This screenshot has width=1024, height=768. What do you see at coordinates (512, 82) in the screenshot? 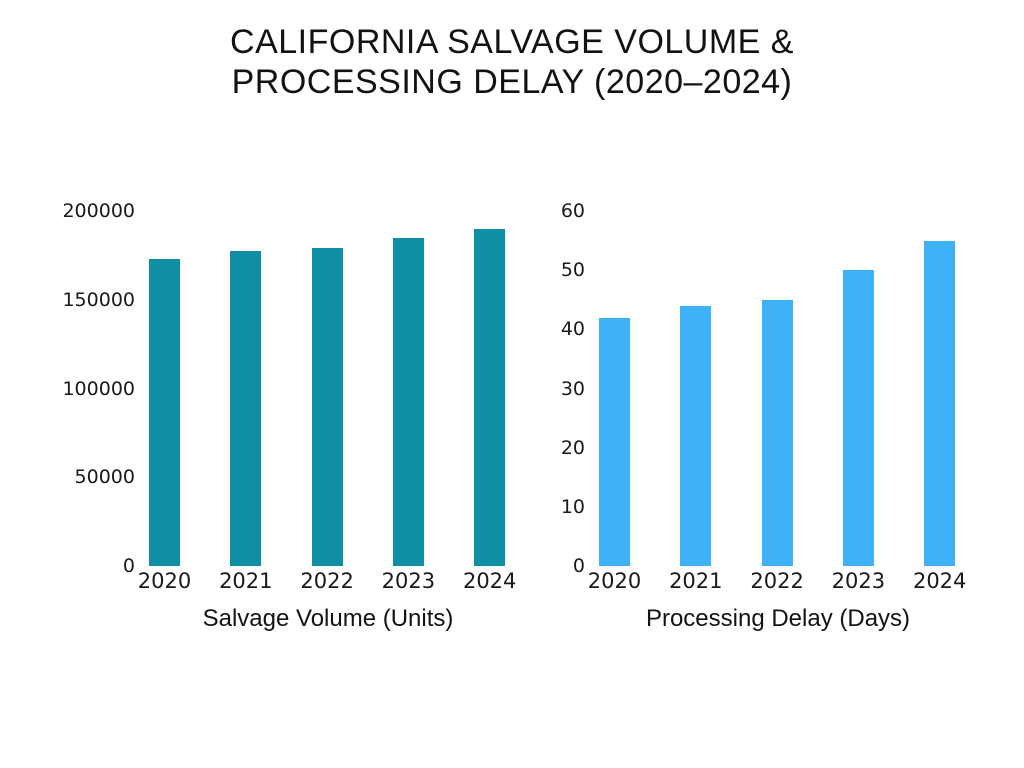
I see `title-line-2: PROCESSING DELAY (2020–2024)` at bounding box center [512, 82].